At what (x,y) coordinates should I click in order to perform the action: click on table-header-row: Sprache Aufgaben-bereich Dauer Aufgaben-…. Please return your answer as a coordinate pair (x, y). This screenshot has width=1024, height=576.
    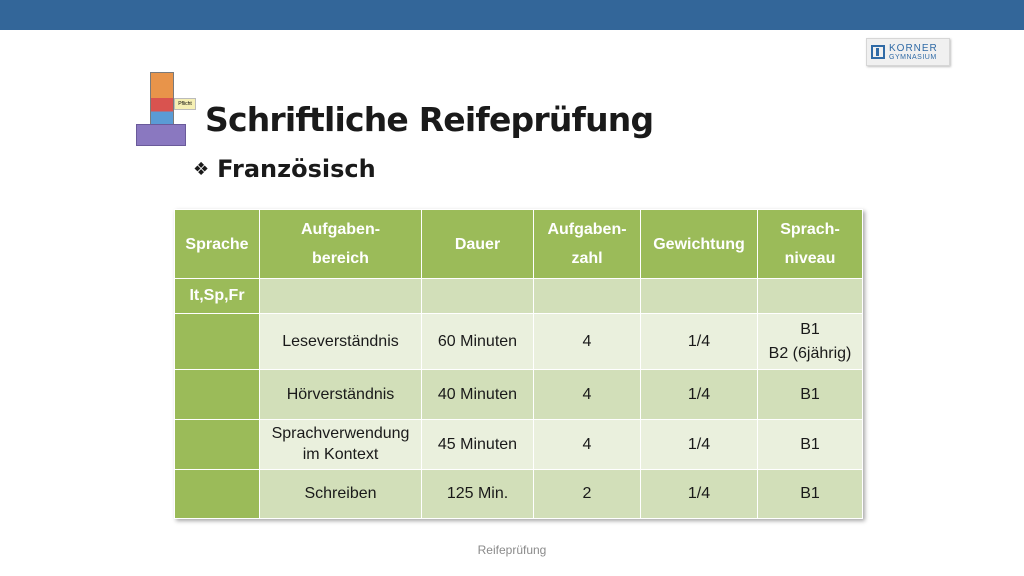
    Looking at the image, I should click on (518, 244).